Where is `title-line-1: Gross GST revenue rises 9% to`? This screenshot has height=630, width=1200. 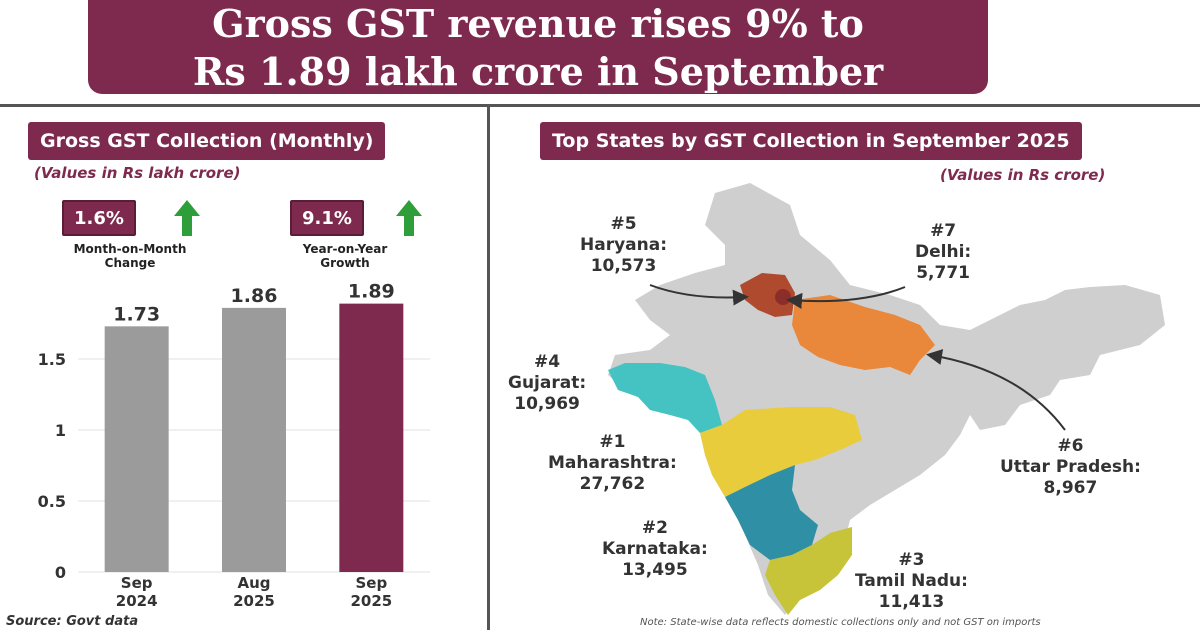 title-line-1: Gross GST revenue rises 9% to is located at coordinates (538, 23).